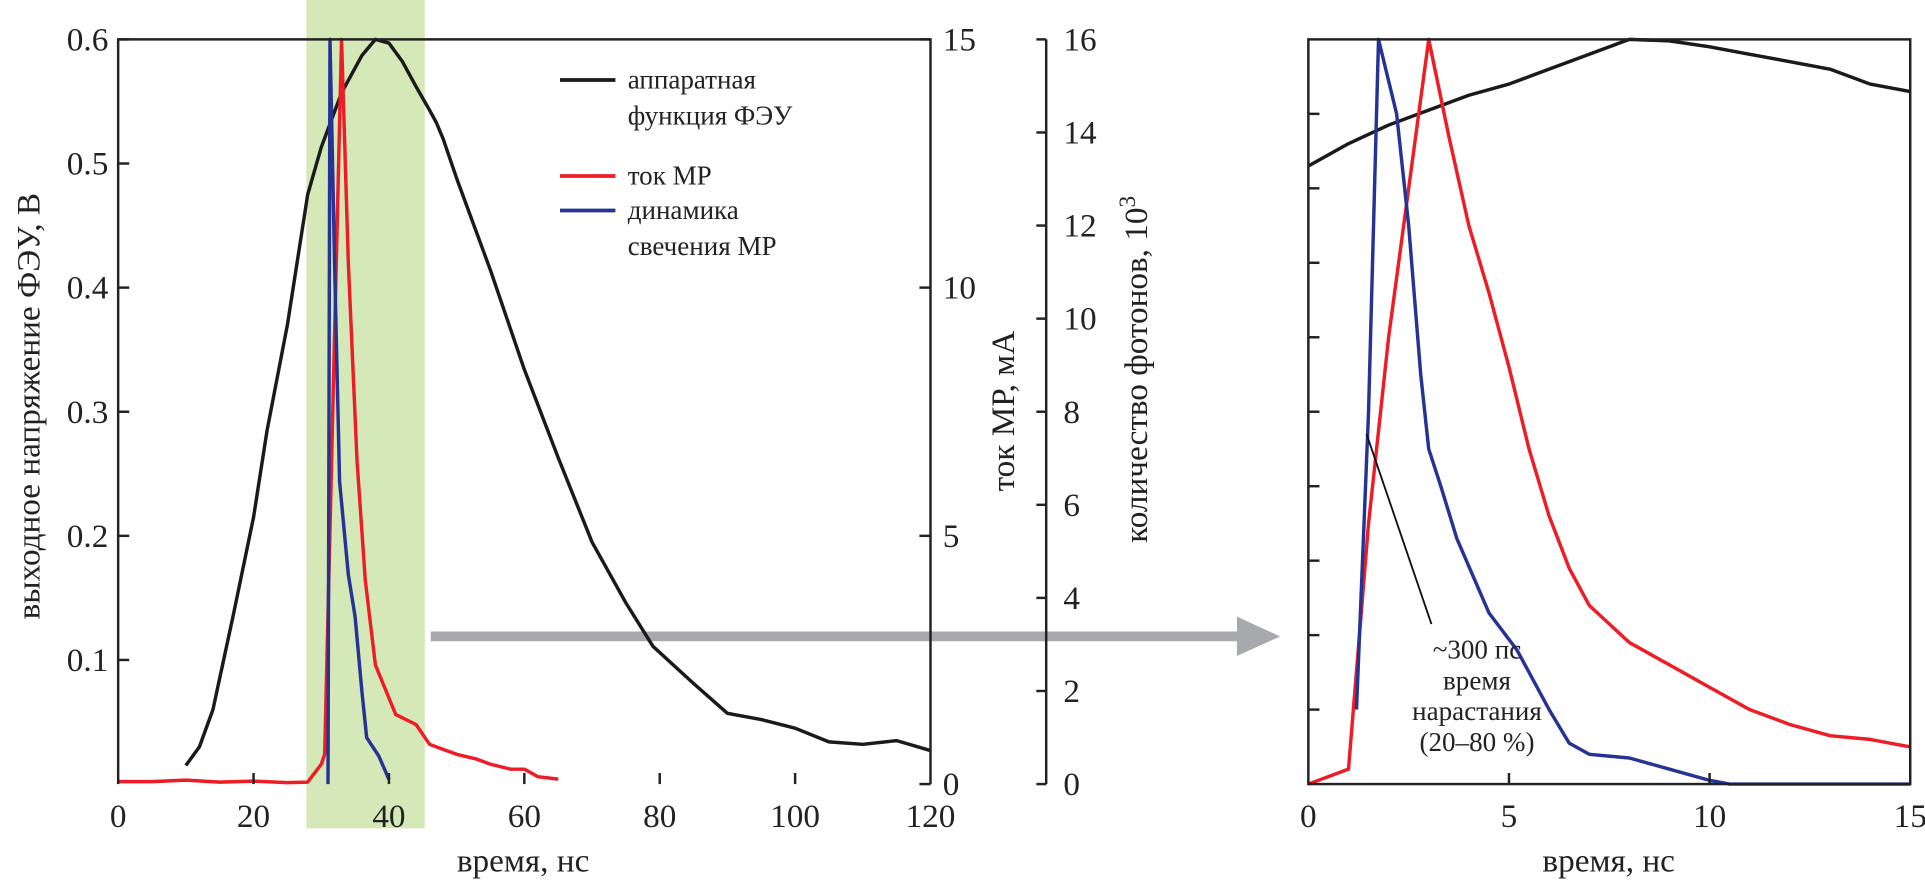 The width and height of the screenshot is (1925, 885). Describe the element at coordinates (670, 176) in the screenshot. I see `legend-label: ток МР` at that location.